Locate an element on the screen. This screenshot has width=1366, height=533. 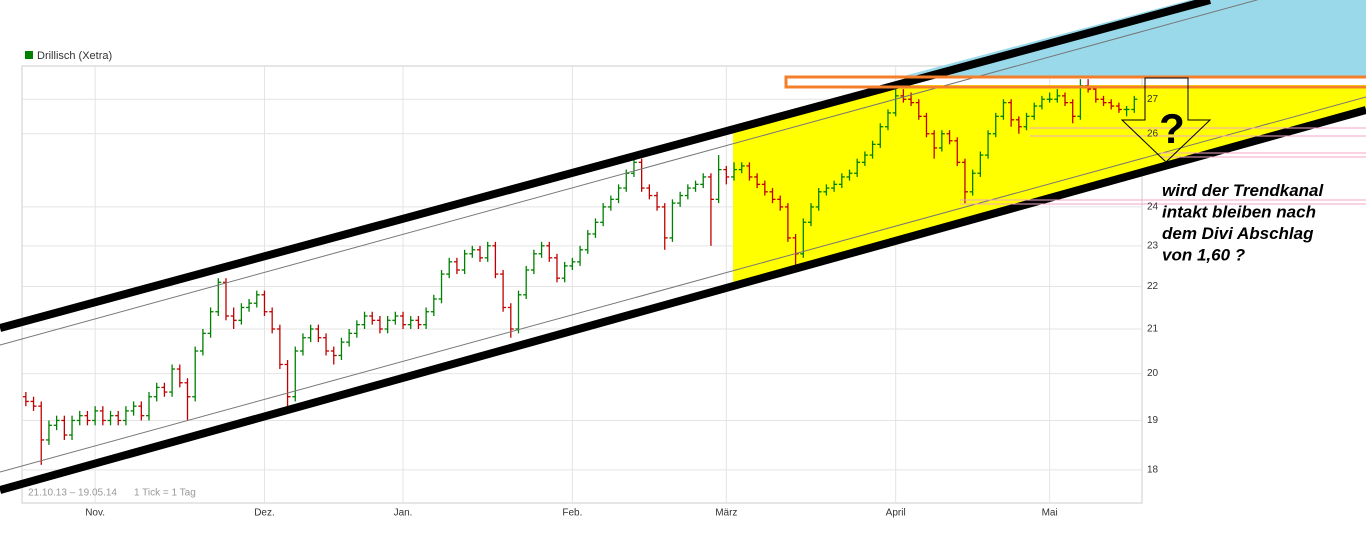
y-tick-label: 24 is located at coordinates (1153, 207).